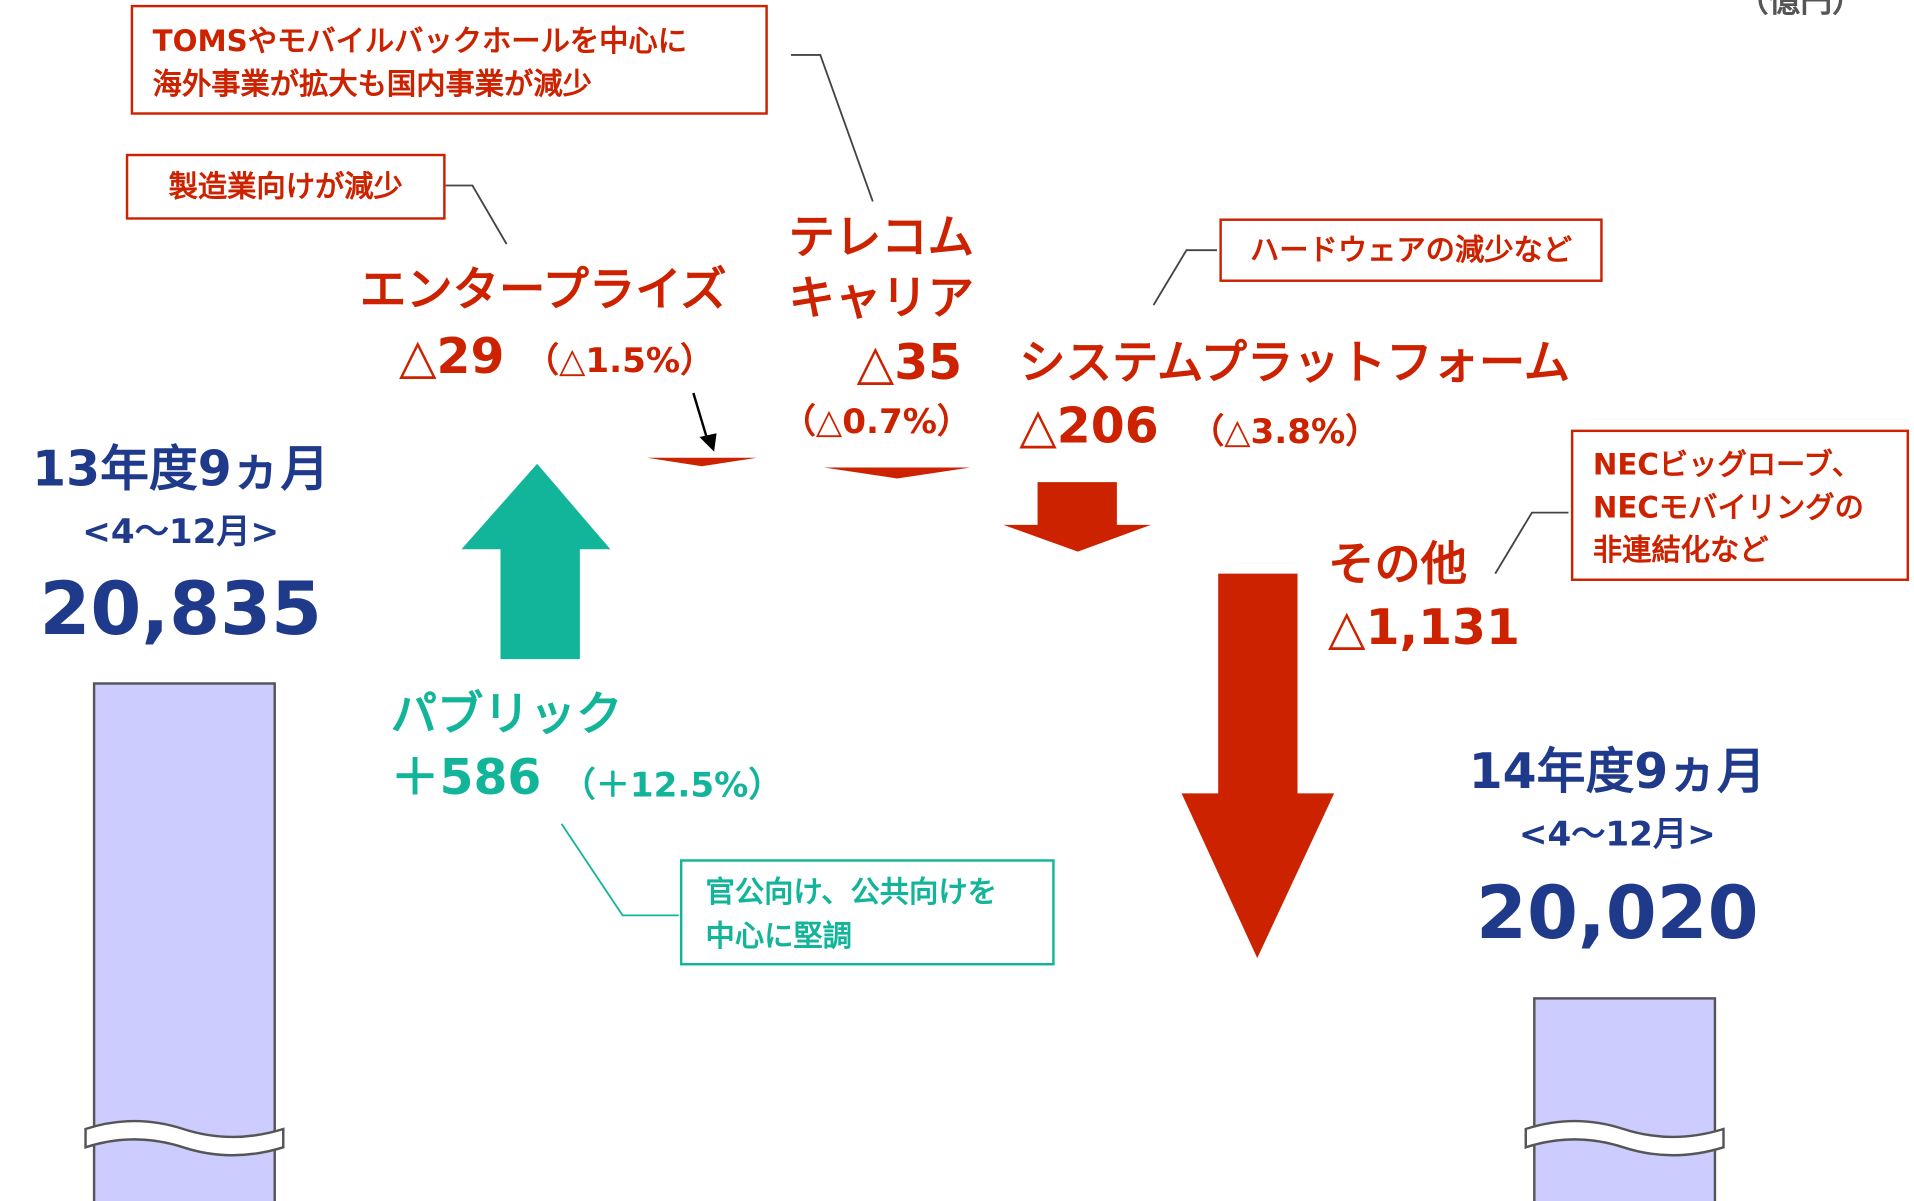  Describe the element at coordinates (1800, 9) in the screenshot. I see `unit: （億円）` at that location.